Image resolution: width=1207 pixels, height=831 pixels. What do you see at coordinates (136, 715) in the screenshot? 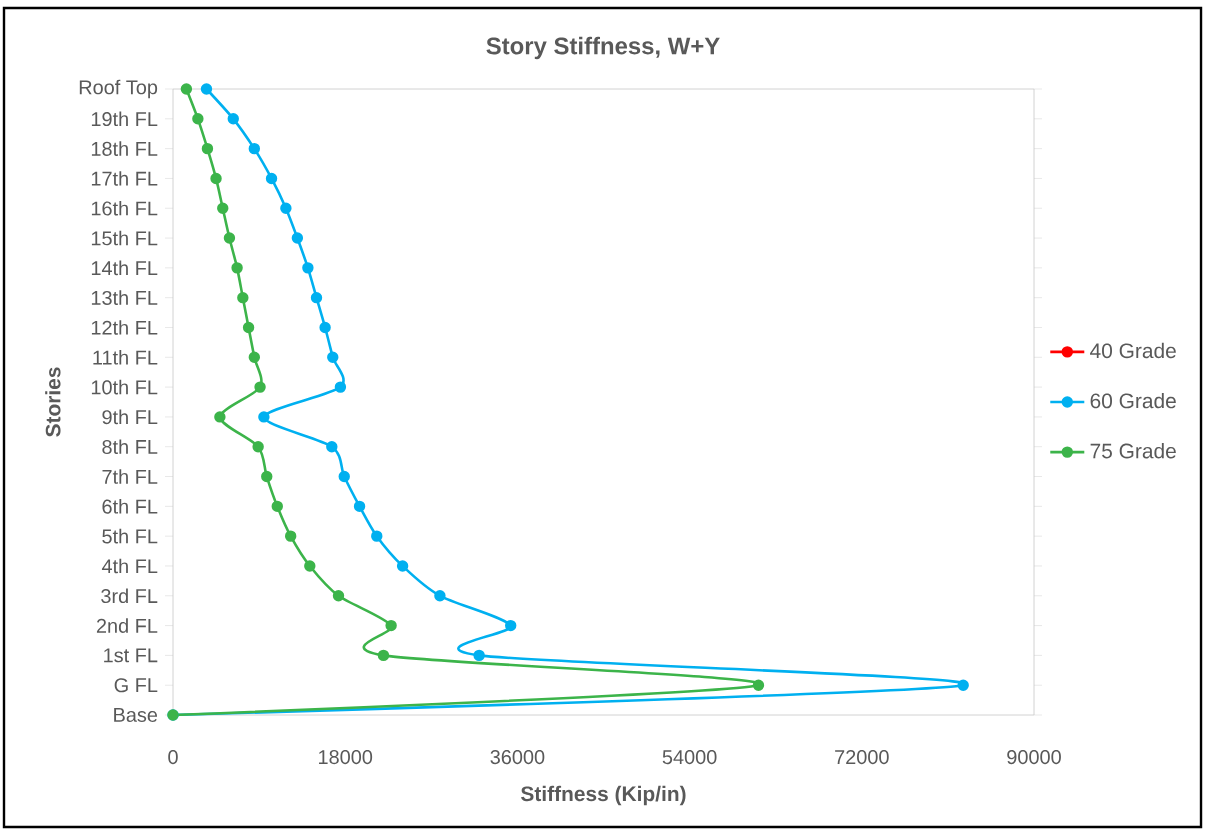
I see `y-tick-label: Base` at bounding box center [136, 715].